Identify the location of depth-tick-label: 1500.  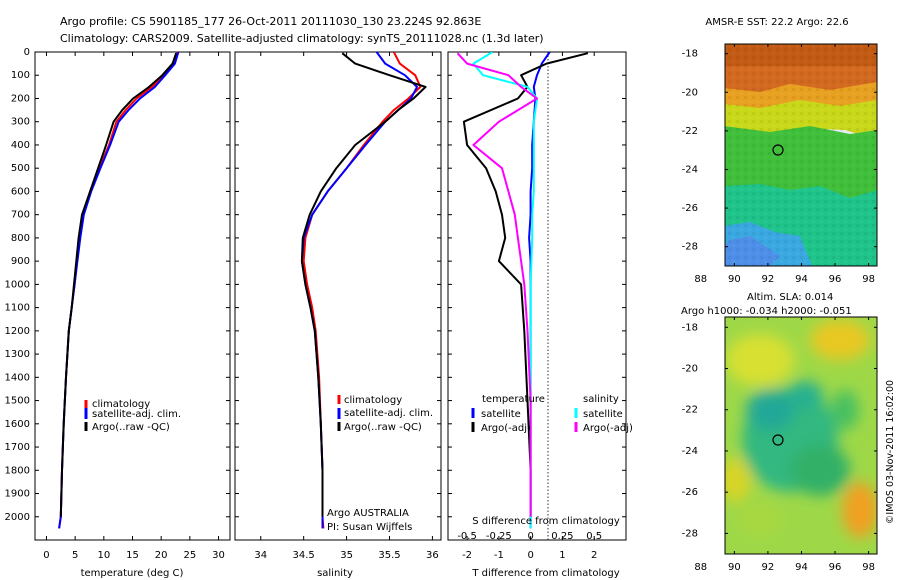
(17, 401).